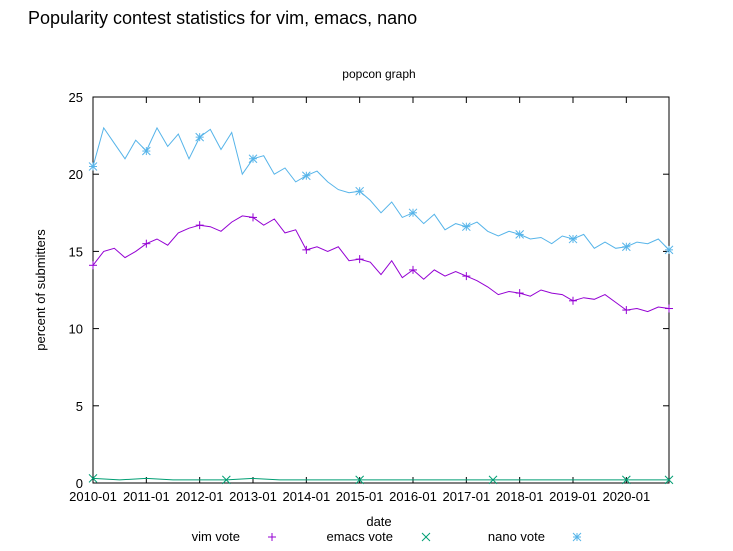 The height and width of the screenshot is (551, 733). What do you see at coordinates (378, 74) in the screenshot?
I see `chart-title: popcon graph` at bounding box center [378, 74].